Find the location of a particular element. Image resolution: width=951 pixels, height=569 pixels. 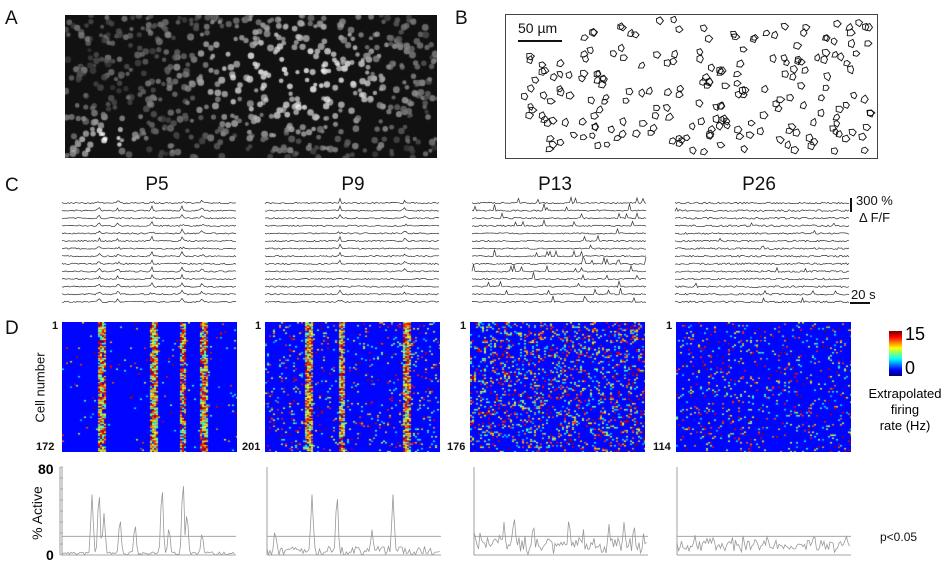

last-cell-p9: 201 is located at coordinates (251, 447).